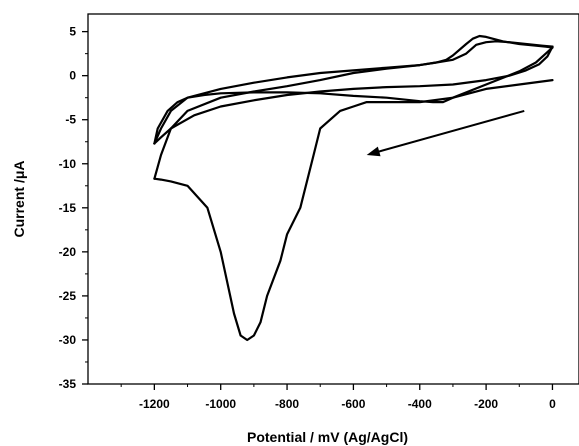 The image size is (579, 446). Describe the element at coordinates (19, 198) in the screenshot. I see `y-axis-title: Current /μA` at that location.